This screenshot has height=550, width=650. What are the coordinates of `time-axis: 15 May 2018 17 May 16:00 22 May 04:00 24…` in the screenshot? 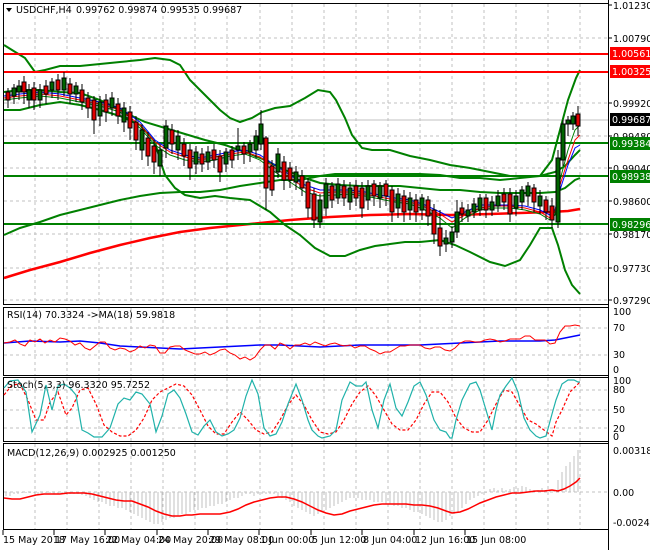 It's located at (264, 538).